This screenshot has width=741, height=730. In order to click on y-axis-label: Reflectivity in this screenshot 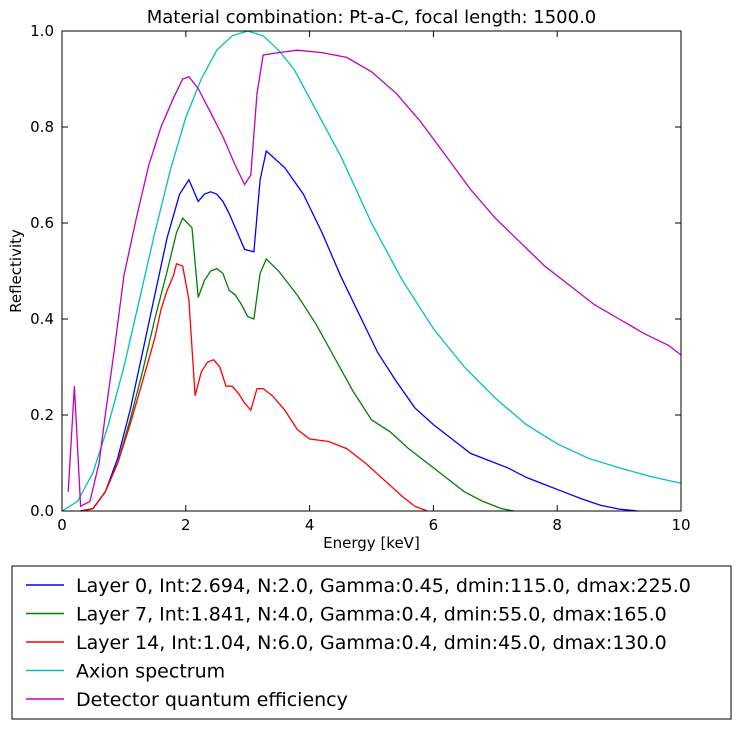, I will do `click(16, 271)`.